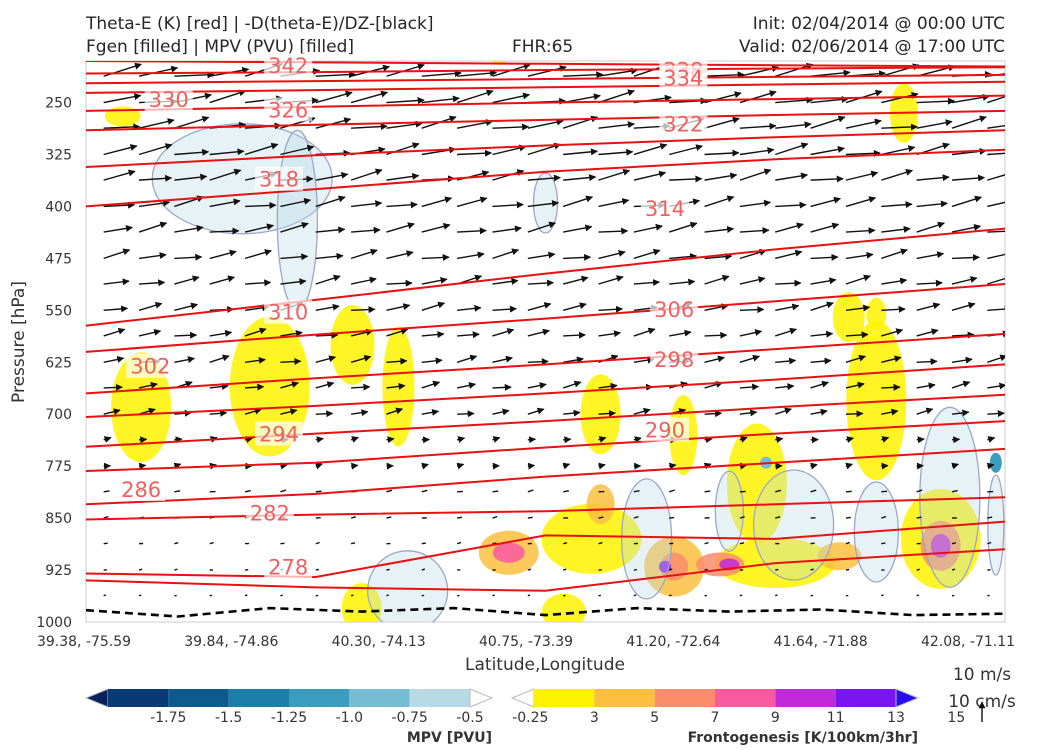 The width and height of the screenshot is (1050, 750). What do you see at coordinates (968, 642) in the screenshot?
I see `x-tick-label: 42.08, -71.11` at bounding box center [968, 642].